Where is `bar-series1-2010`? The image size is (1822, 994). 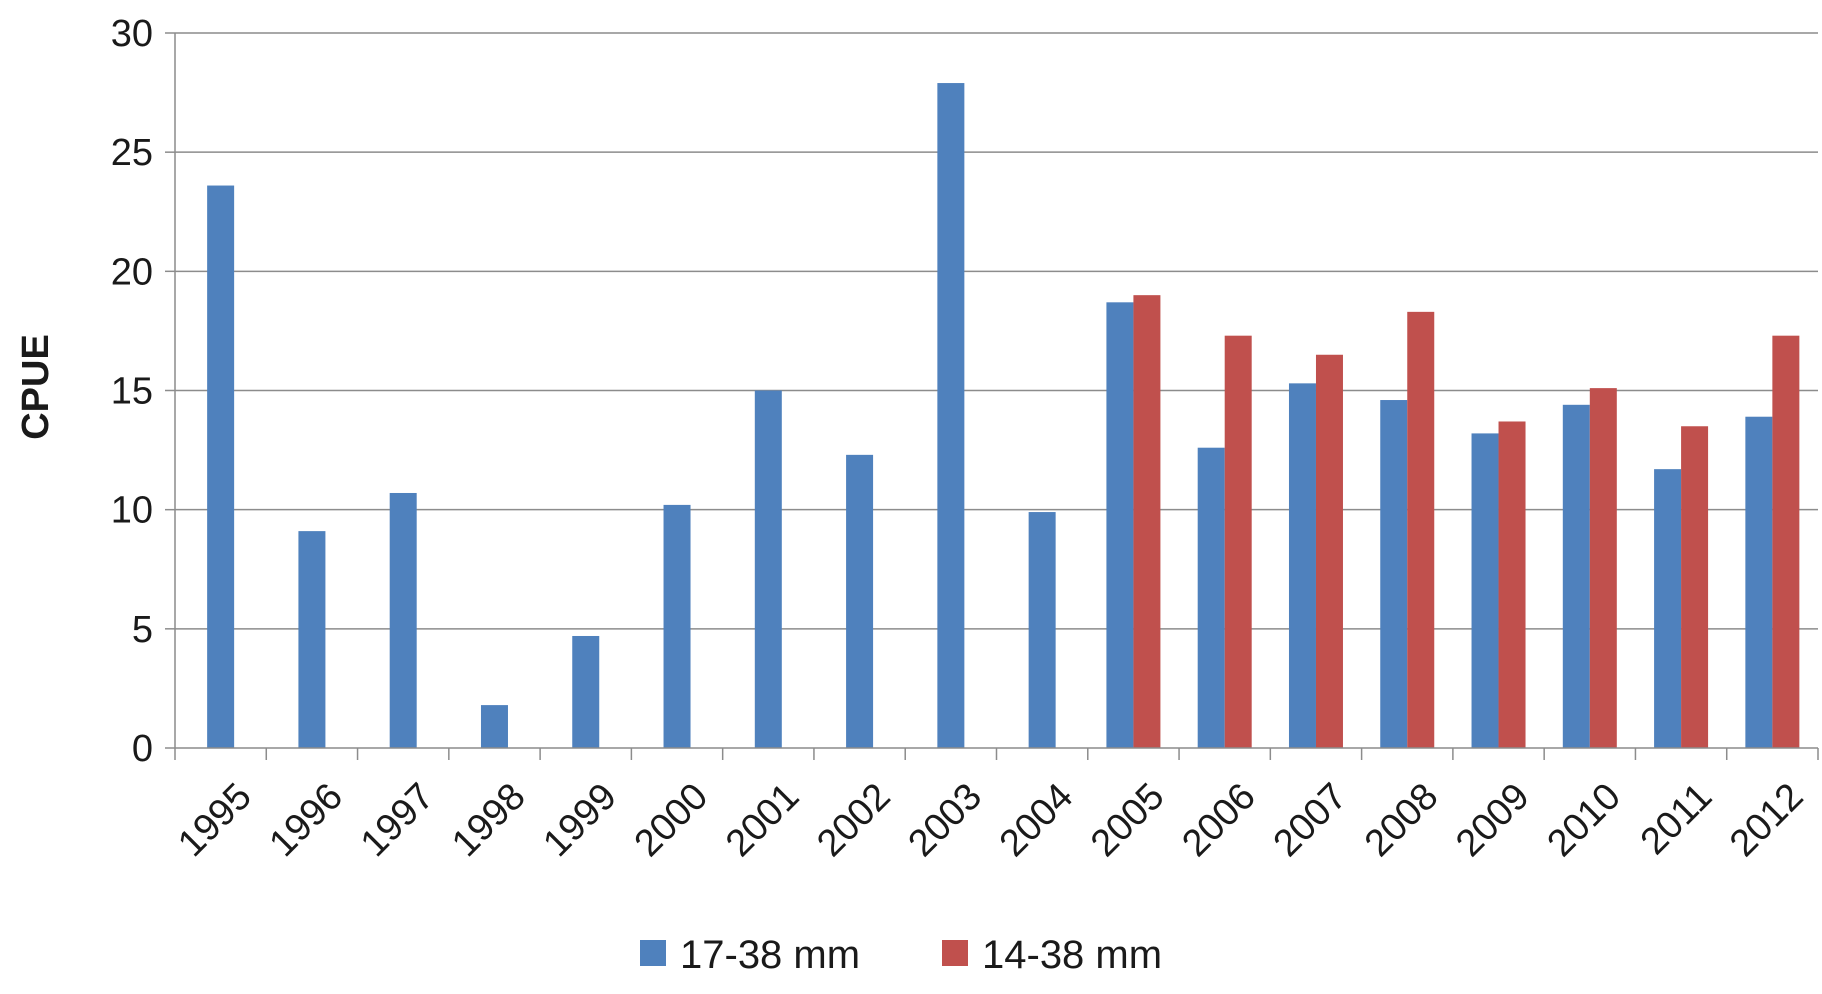 bar-series1-2010 is located at coordinates (1576, 576).